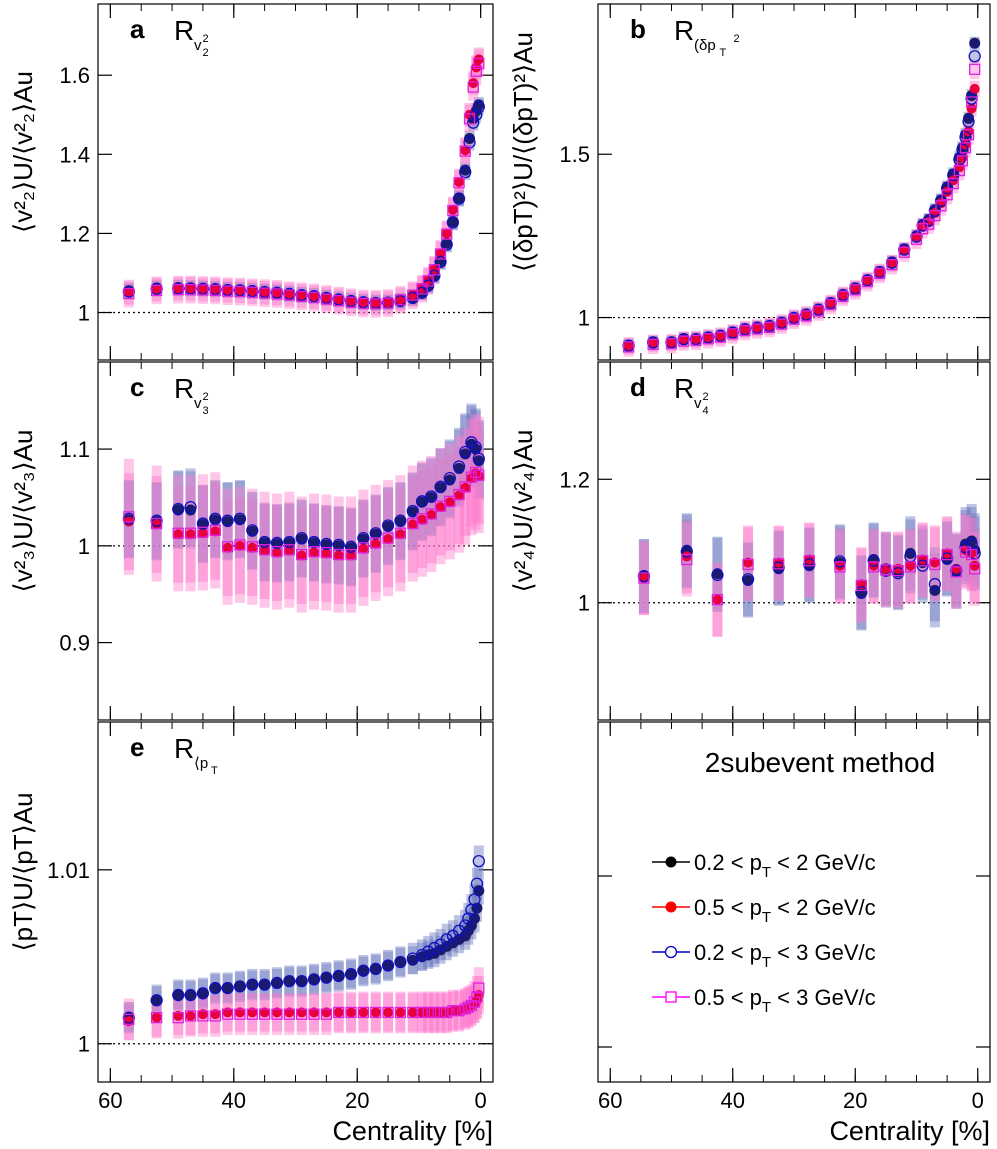  Describe the element at coordinates (785, 1000) in the screenshot. I see `legend-label: 0.5 < pT < 3 GeV/c` at that location.